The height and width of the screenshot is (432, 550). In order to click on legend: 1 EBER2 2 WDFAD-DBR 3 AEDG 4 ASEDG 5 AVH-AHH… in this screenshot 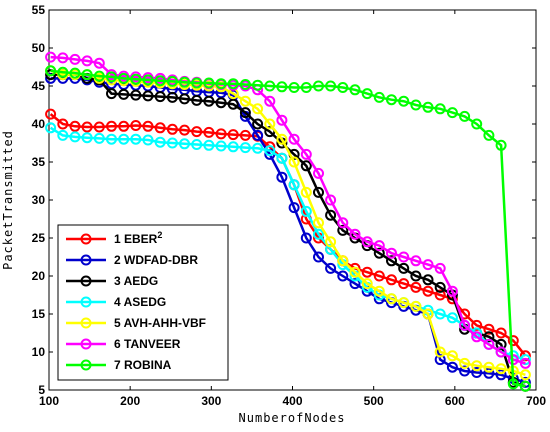, I will do `click(143, 302)`.